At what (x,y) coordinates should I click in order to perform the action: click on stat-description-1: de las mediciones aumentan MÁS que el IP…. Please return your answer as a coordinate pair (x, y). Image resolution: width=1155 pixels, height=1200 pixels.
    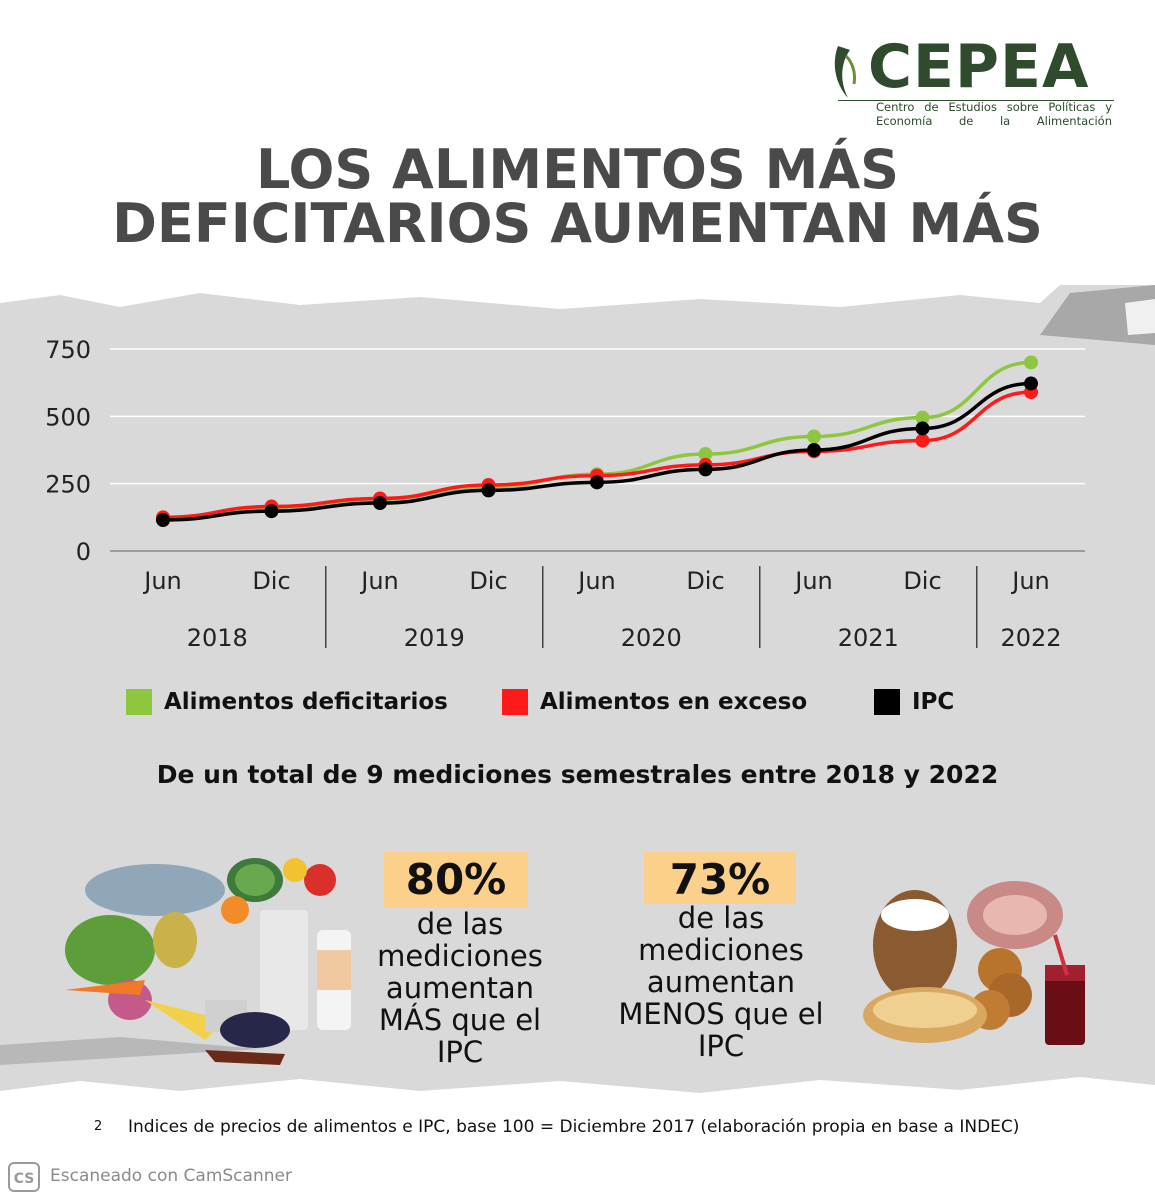
    Looking at the image, I should click on (460, 988).